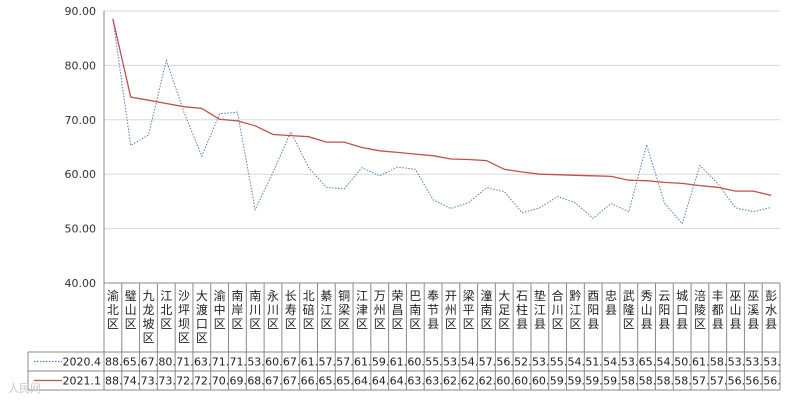 The width and height of the screenshot is (786, 403). What do you see at coordinates (81, 11) in the screenshot?
I see `y-tick-label: 90.00` at bounding box center [81, 11].